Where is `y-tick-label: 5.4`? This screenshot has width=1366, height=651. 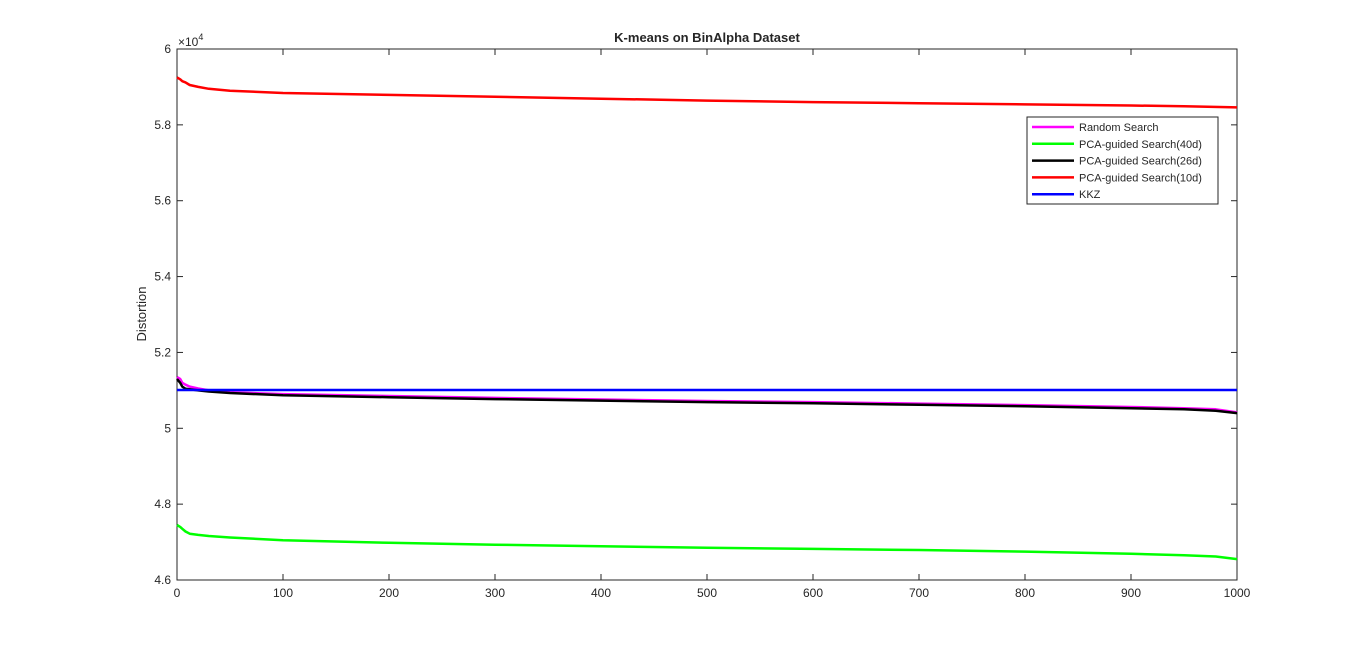 y-tick-label: 5.4 is located at coordinates (162, 277).